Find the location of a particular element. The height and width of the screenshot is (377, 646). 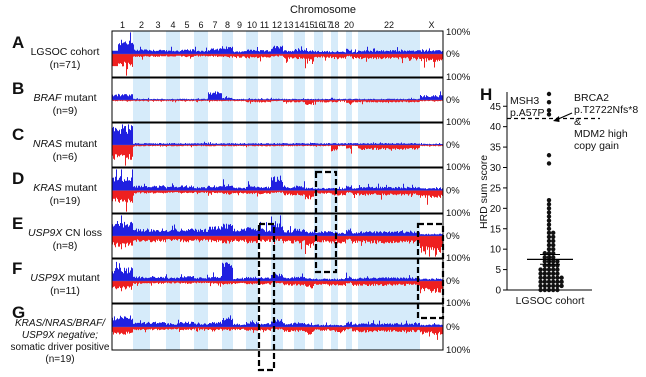

chromosome-axis-title: Chromosome is located at coordinates (323, 10).